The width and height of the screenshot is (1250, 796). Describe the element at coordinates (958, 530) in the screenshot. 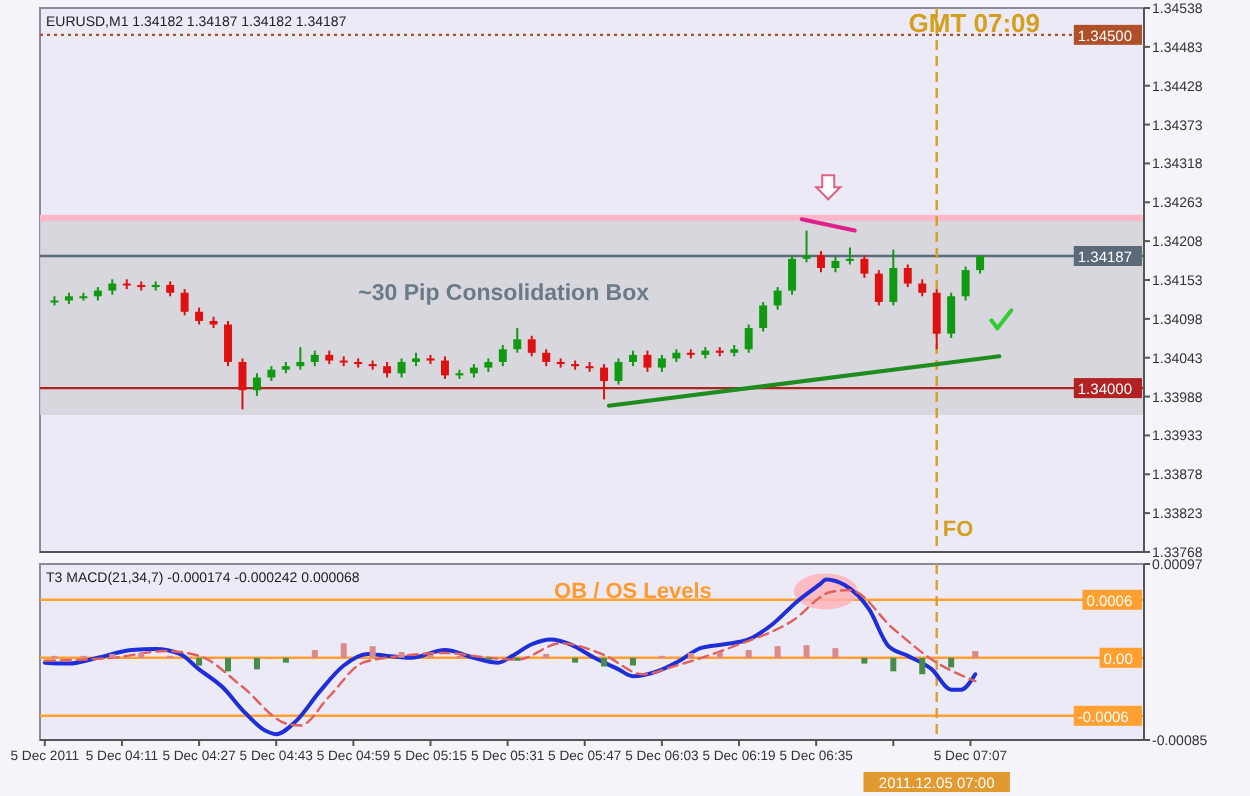

I see `ref-line-label: FO` at that location.